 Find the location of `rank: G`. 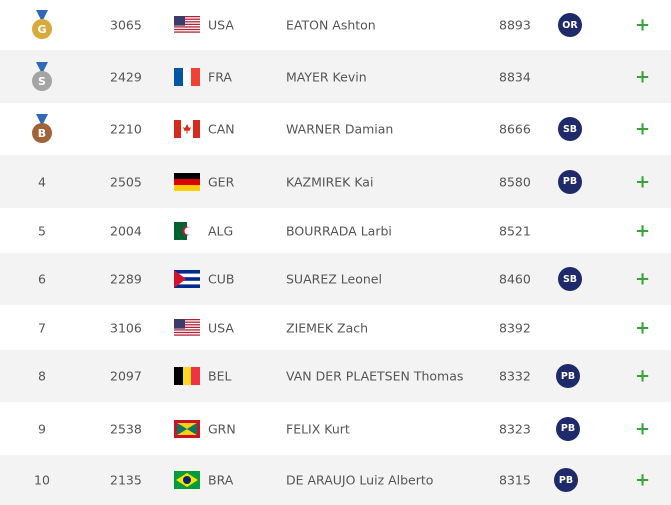

rank: G is located at coordinates (41, 29).